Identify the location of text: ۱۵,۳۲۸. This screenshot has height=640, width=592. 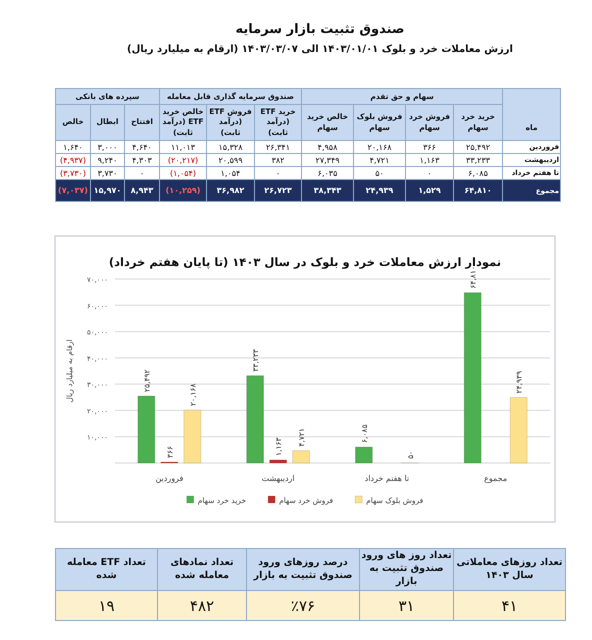
(230, 147).